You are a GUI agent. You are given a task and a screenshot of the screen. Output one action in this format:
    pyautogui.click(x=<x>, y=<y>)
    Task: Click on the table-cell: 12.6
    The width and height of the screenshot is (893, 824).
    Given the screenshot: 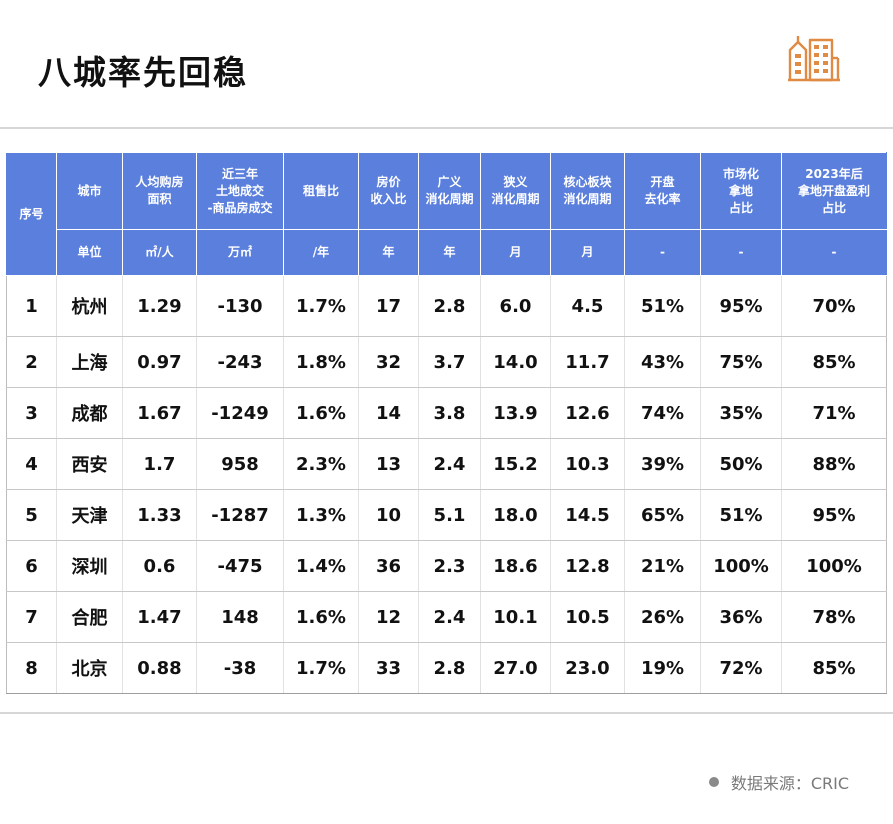 What is the action you would take?
    pyautogui.click(x=587, y=413)
    